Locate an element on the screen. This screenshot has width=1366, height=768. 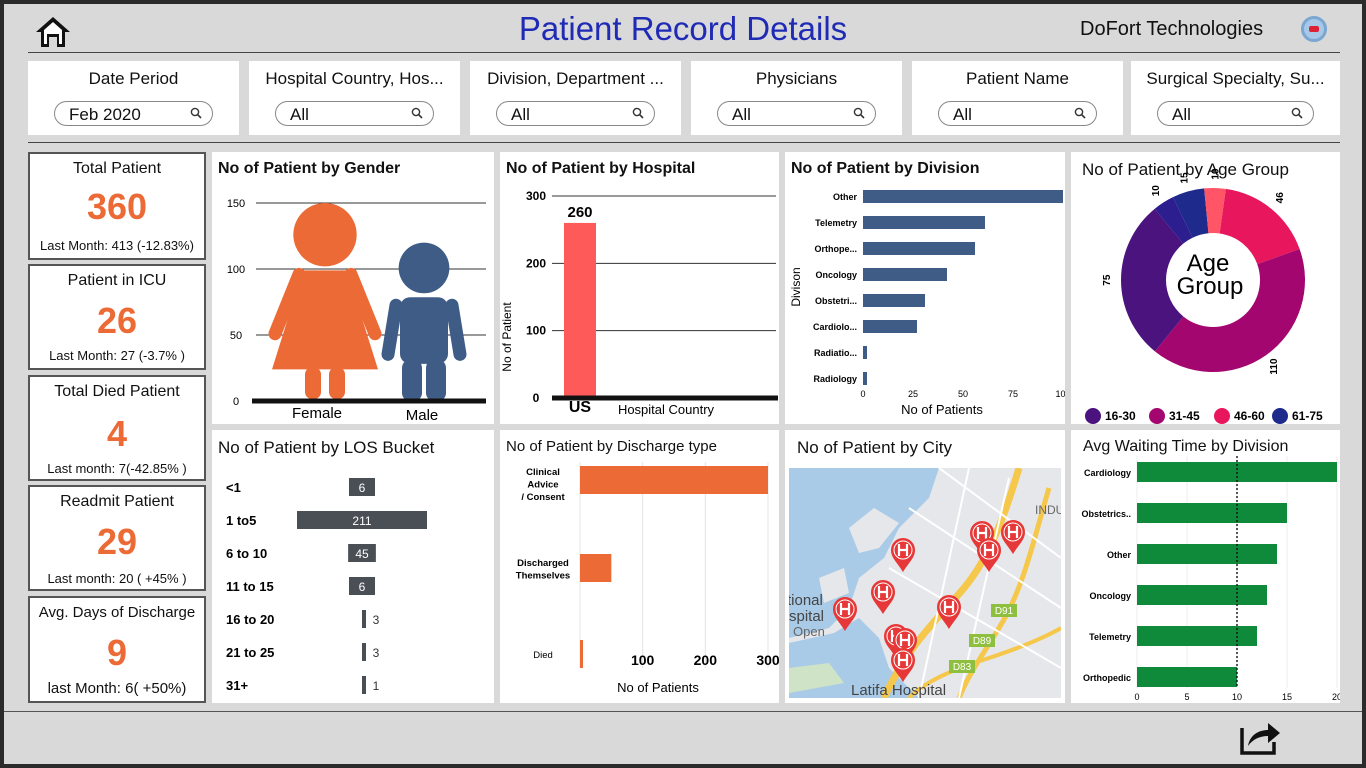
legend-label: 16-30 is located at coordinates (1120, 416).